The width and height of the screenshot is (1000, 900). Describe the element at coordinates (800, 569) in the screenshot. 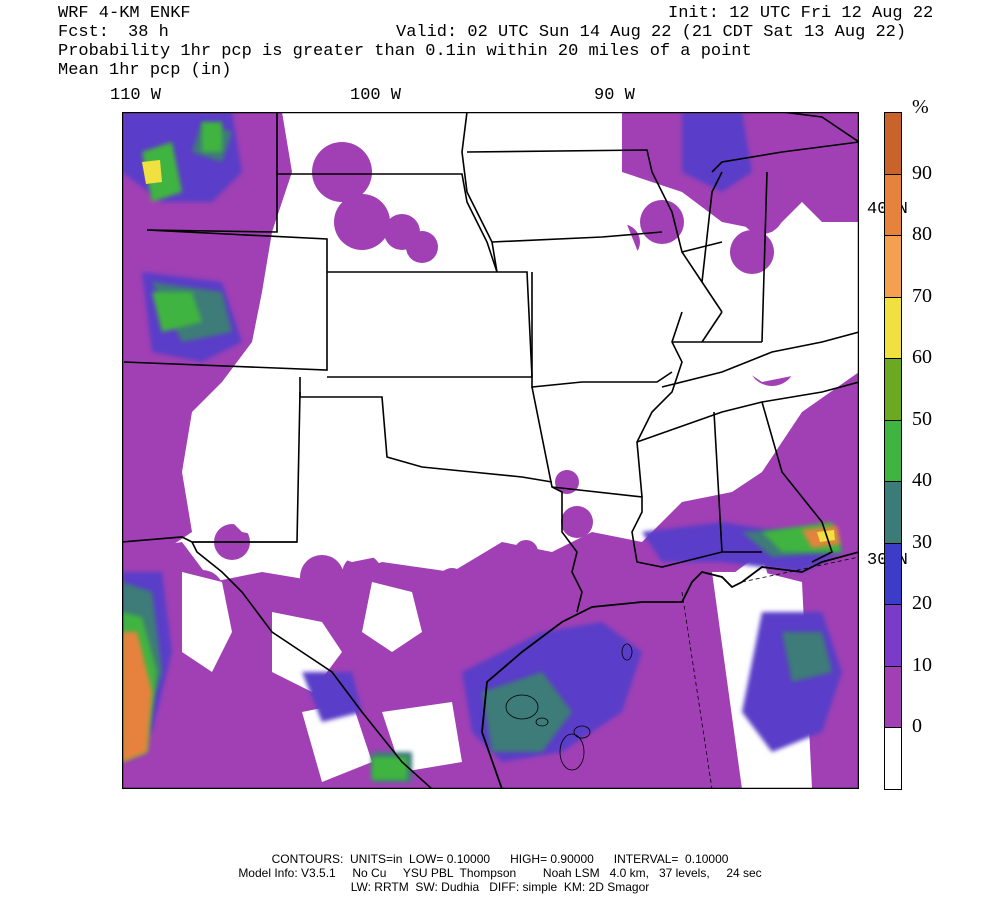

I see `offshore-boundary-east` at that location.